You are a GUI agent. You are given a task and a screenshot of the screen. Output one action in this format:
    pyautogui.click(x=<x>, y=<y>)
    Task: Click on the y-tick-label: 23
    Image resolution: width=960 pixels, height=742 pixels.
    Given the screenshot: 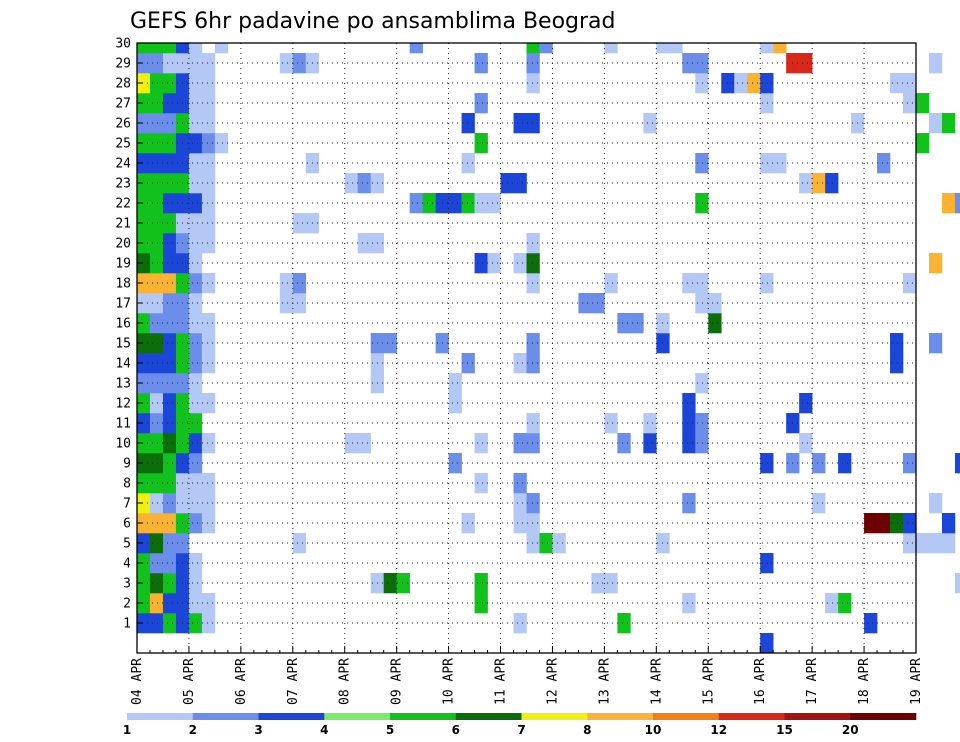 What is the action you would take?
    pyautogui.click(x=123, y=184)
    